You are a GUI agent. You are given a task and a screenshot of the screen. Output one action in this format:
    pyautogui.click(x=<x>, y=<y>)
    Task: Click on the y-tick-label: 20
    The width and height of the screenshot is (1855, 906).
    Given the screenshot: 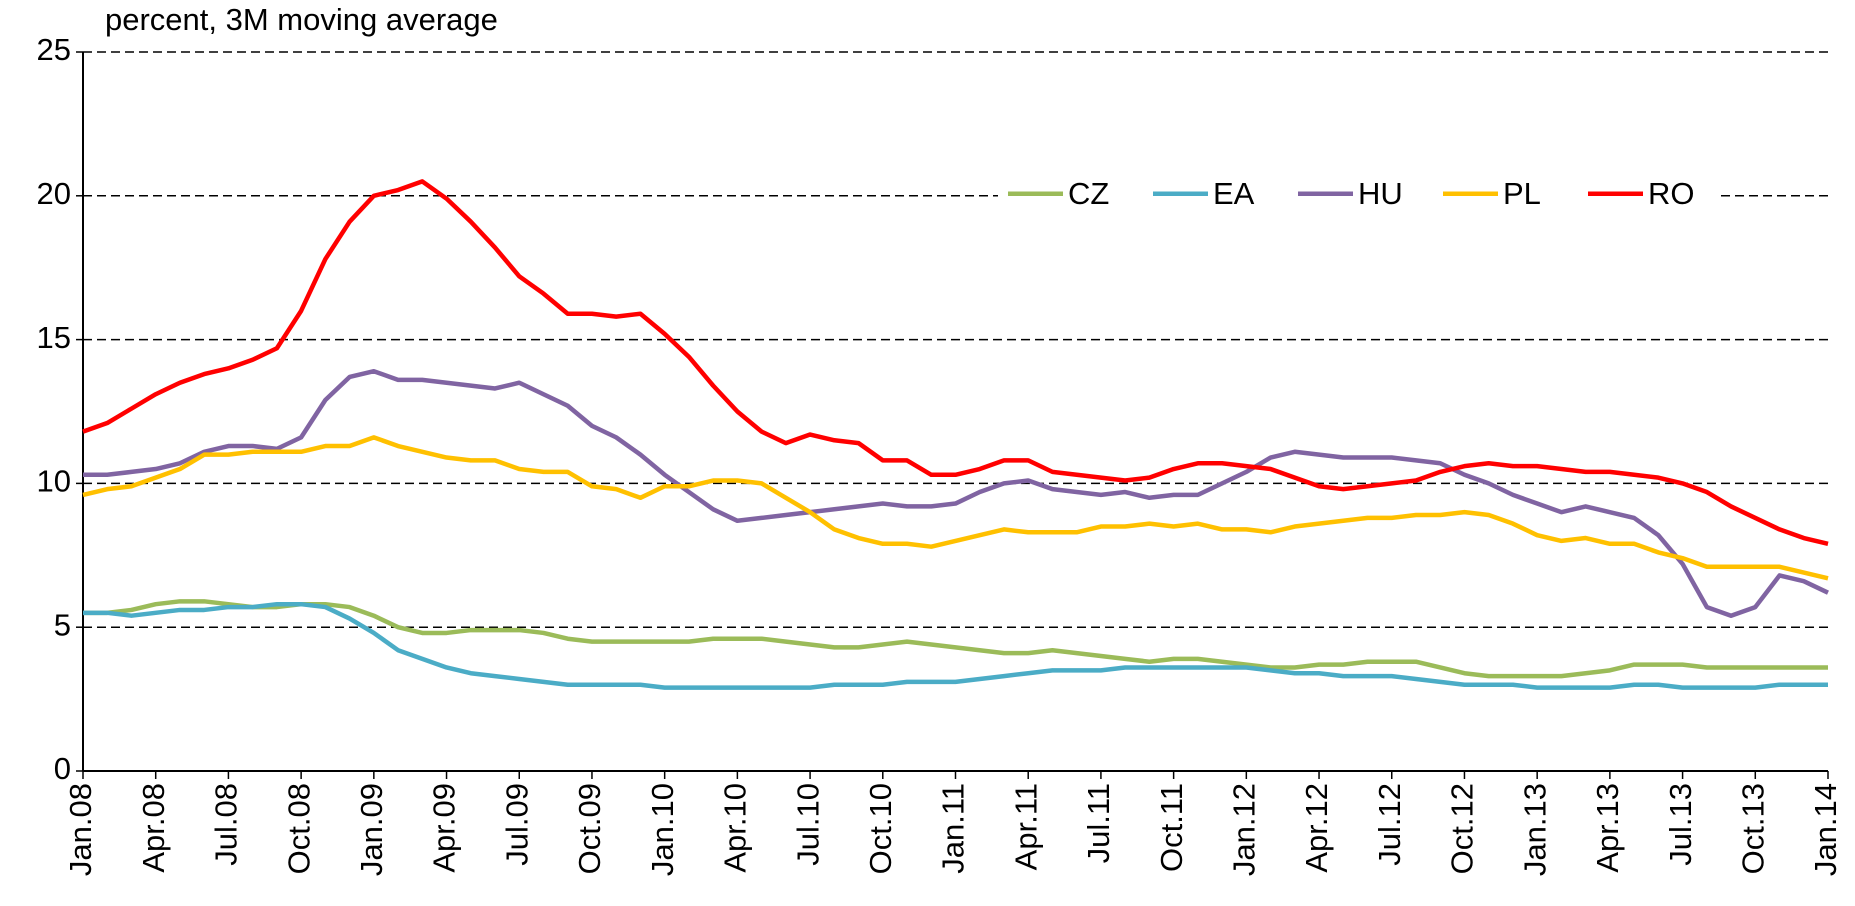 What is the action you would take?
    pyautogui.click(x=54, y=193)
    